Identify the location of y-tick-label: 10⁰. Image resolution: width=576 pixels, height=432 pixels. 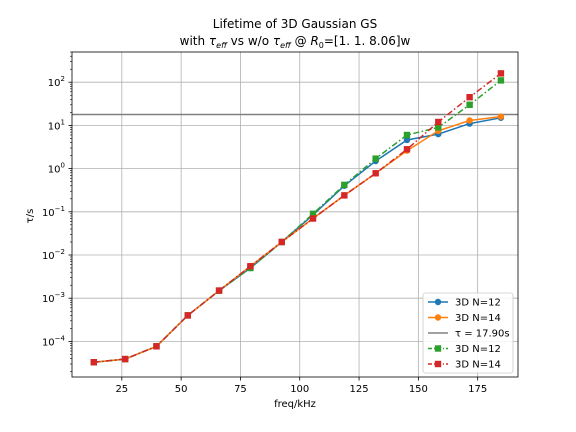
(56, 169).